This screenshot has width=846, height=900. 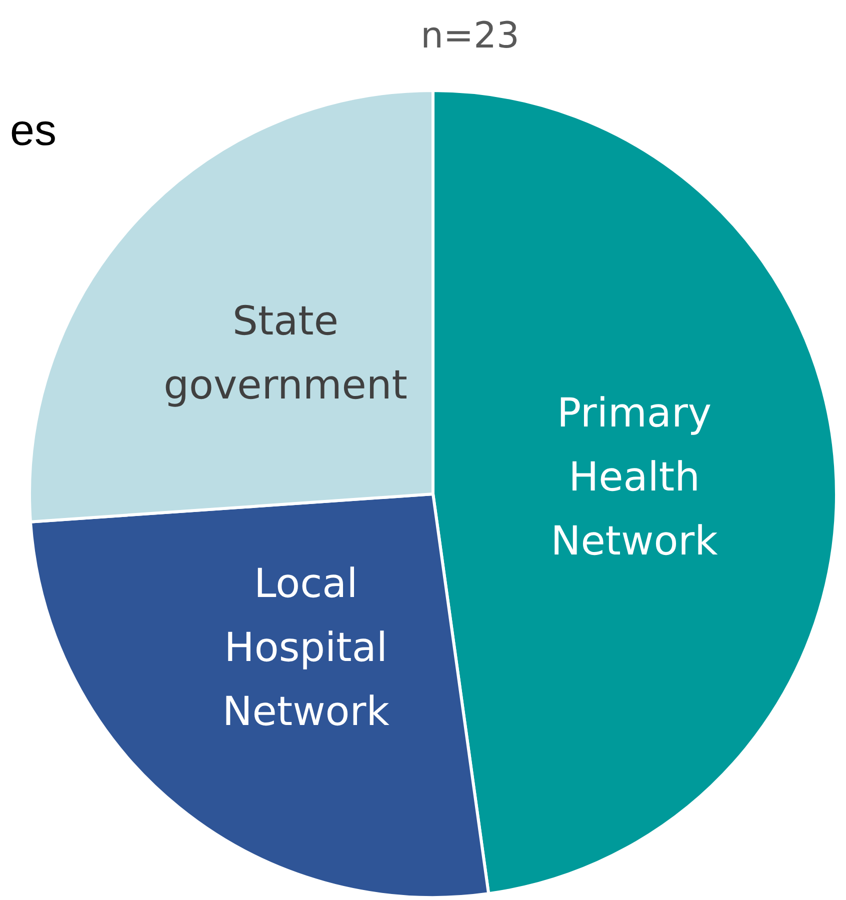 I want to click on chart-subtitle: n=23, so click(x=470, y=35).